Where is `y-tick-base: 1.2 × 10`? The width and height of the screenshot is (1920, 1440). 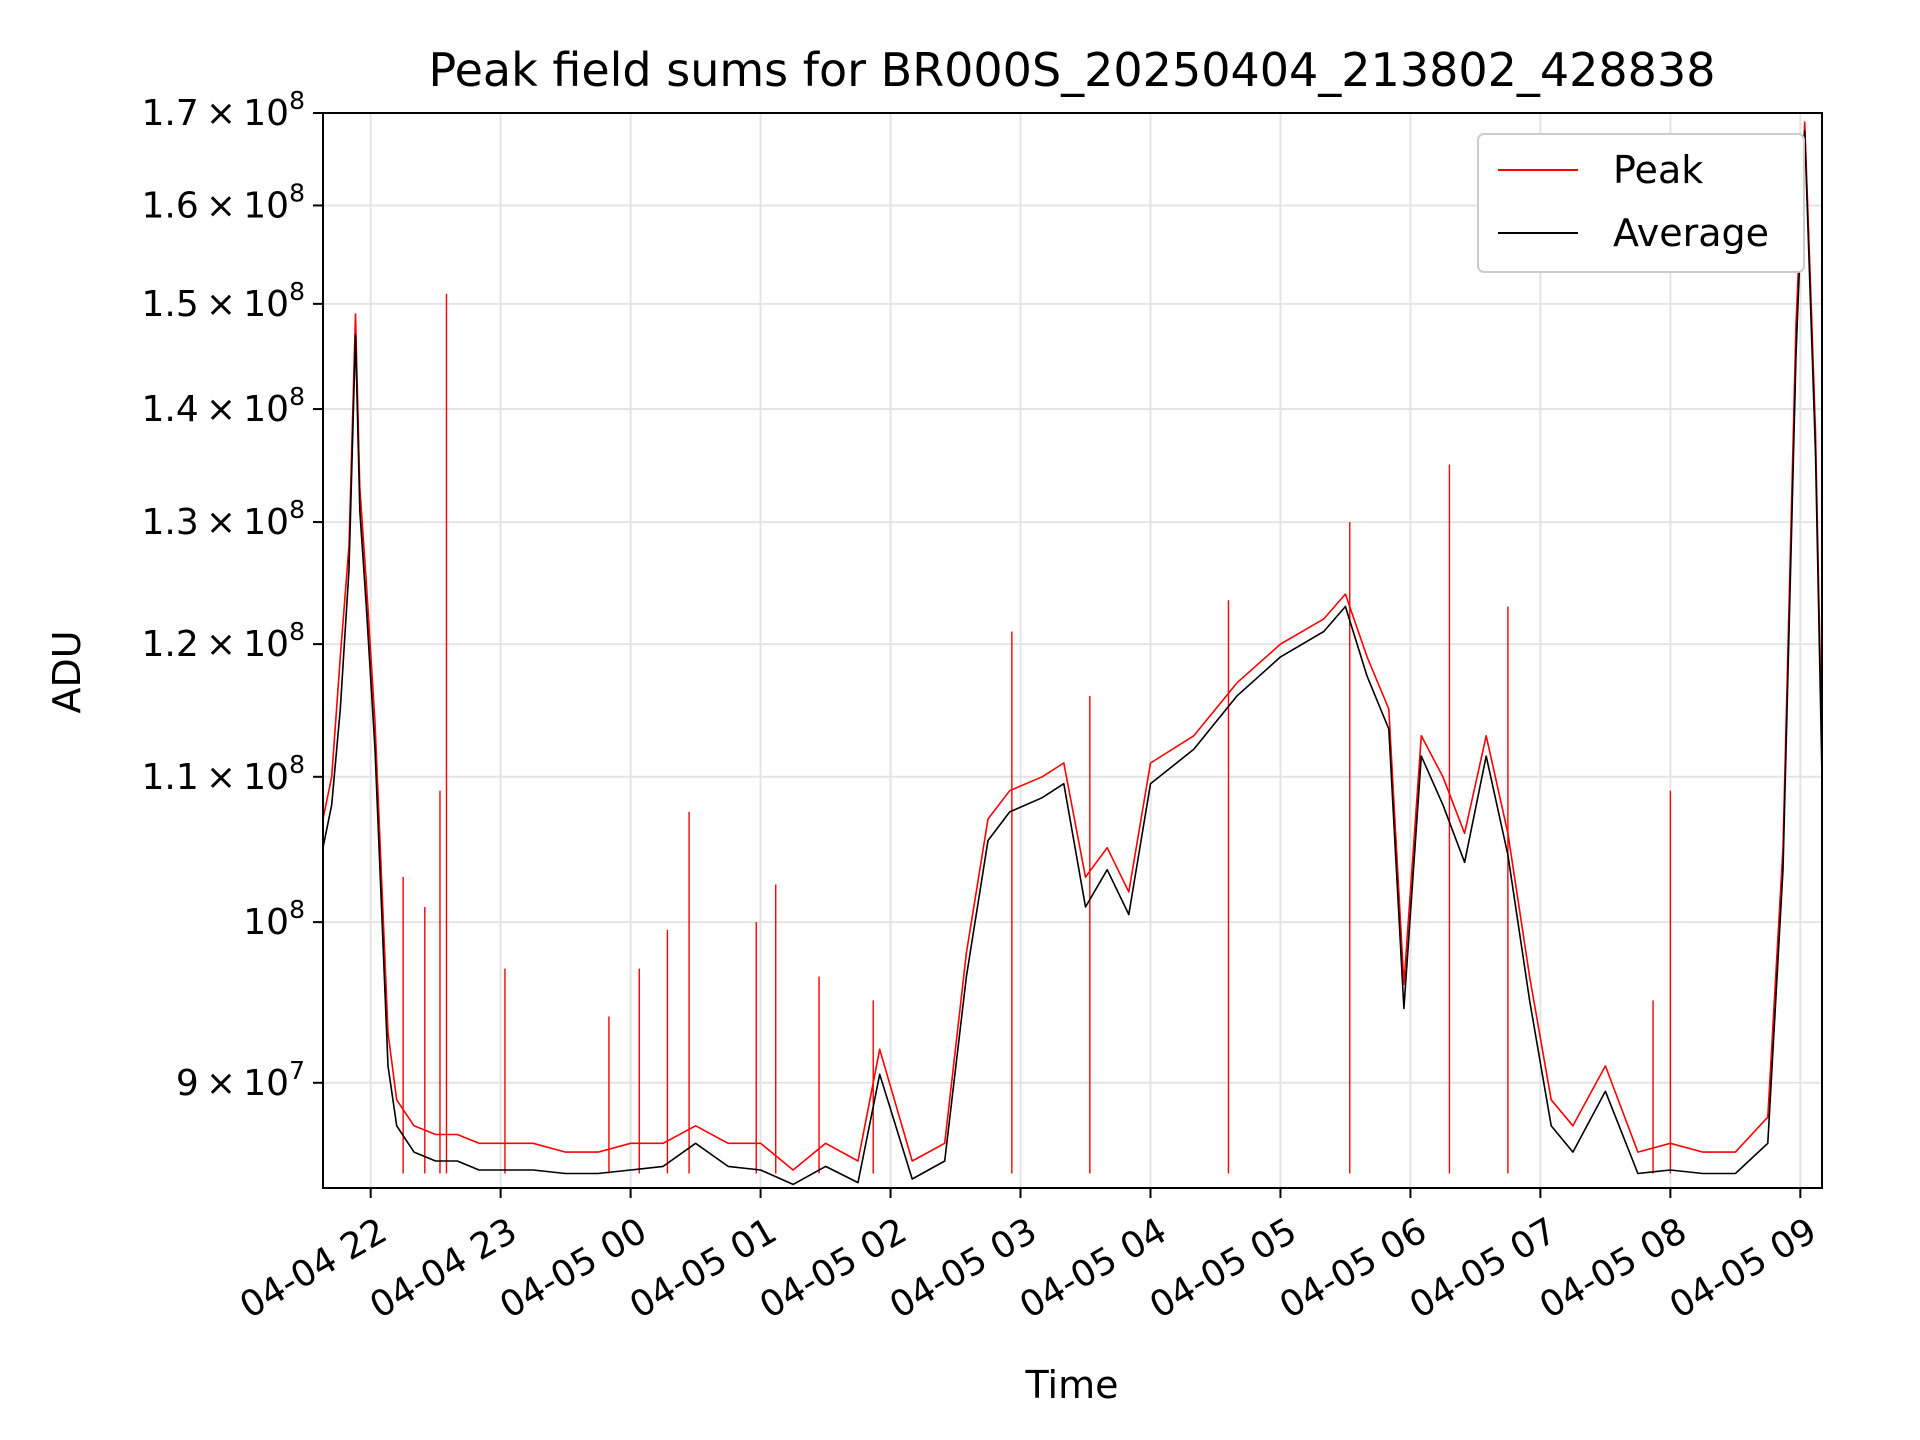
y-tick-base: 1.2 × 10 is located at coordinates (215, 644).